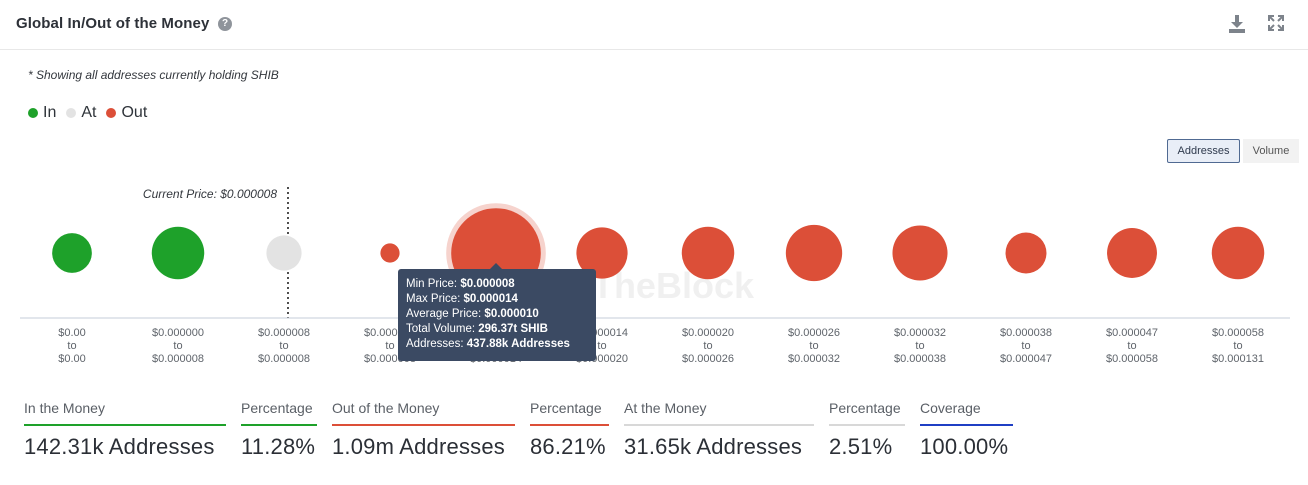 The image size is (1308, 485). I want to click on legend-item-at: At, so click(81, 113).